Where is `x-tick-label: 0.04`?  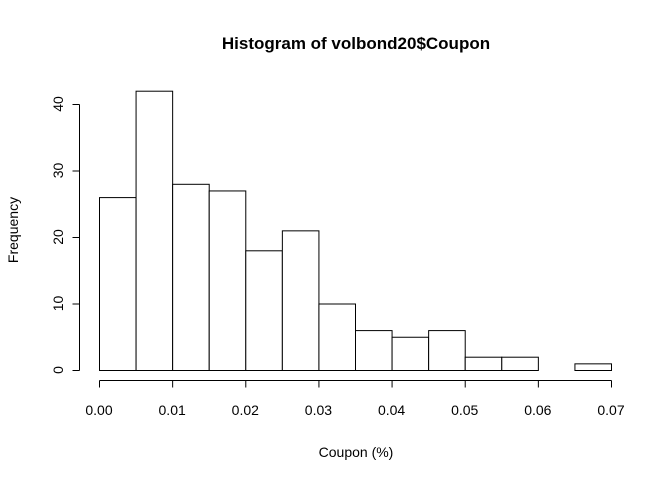
x-tick-label: 0.04 is located at coordinates (391, 410).